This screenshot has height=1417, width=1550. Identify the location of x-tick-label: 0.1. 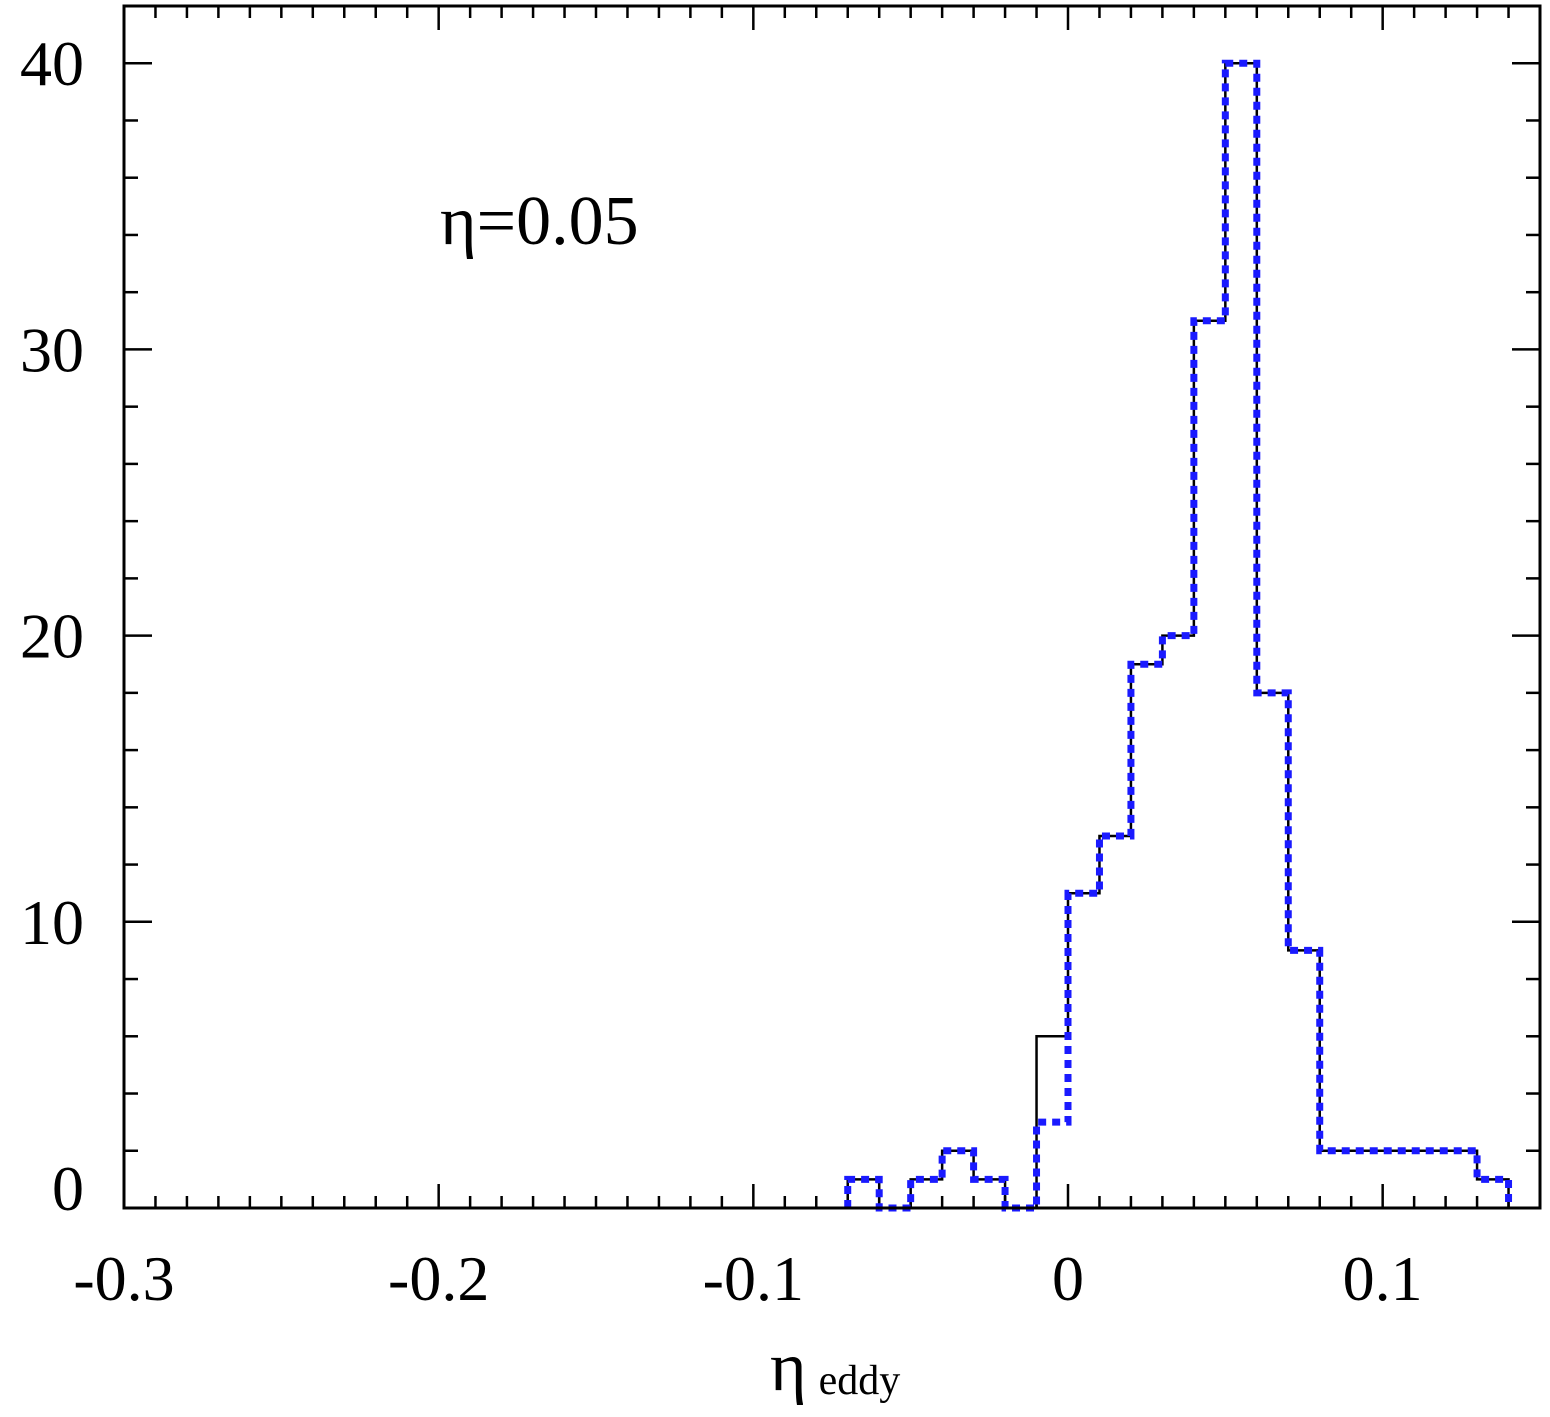
(1383, 1278).